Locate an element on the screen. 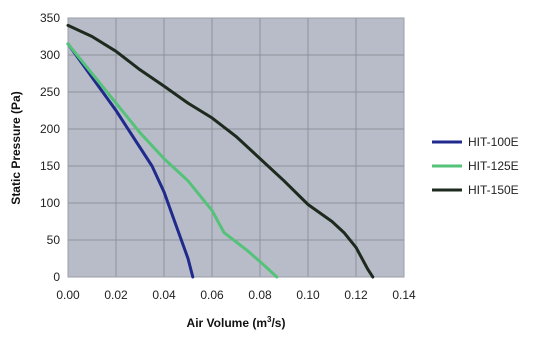  x-axis-title-superscript: 3 is located at coordinates (269, 319).